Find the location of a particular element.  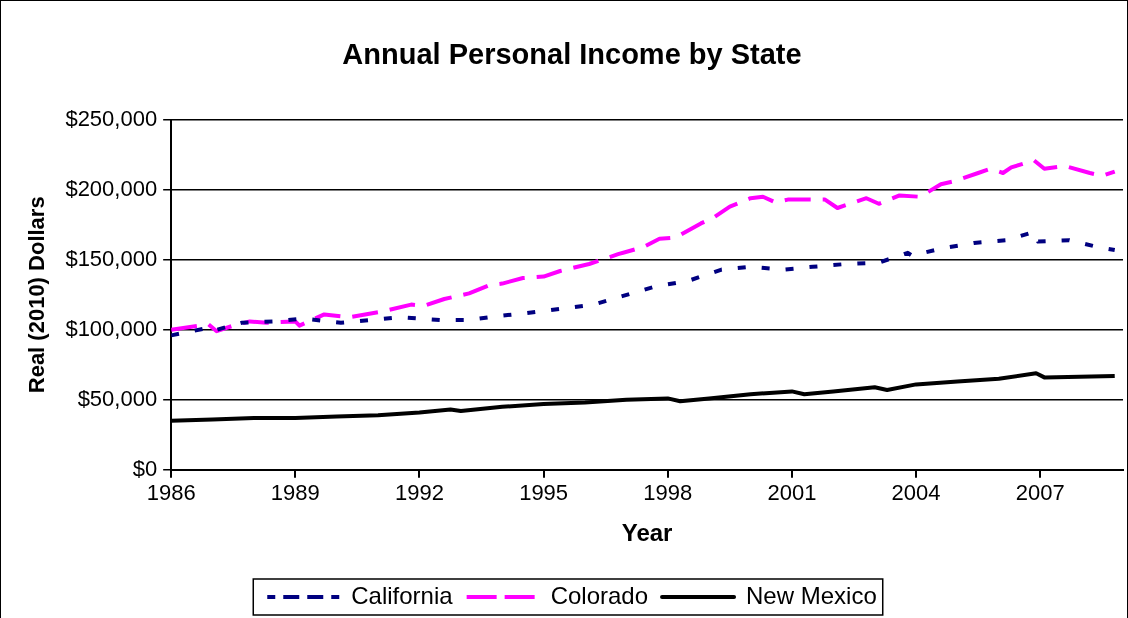

chart-title: Annual Personal Income by State is located at coordinates (572, 54).